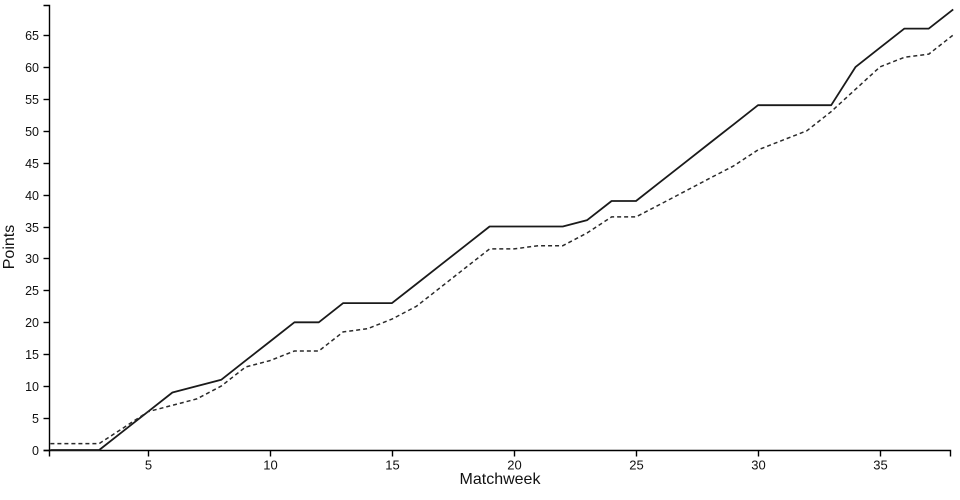  Describe the element at coordinates (32, 68) in the screenshot. I see `y-tick-label: 60` at that location.